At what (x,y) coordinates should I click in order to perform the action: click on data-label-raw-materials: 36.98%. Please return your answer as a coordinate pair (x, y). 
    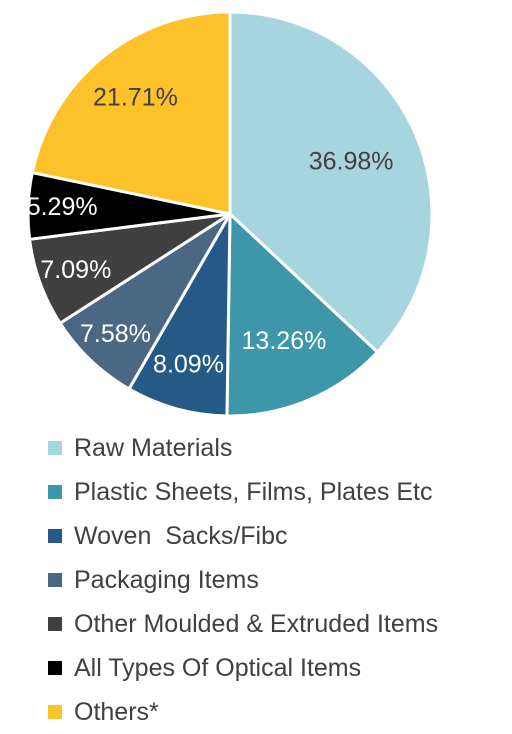
    Looking at the image, I should click on (351, 162).